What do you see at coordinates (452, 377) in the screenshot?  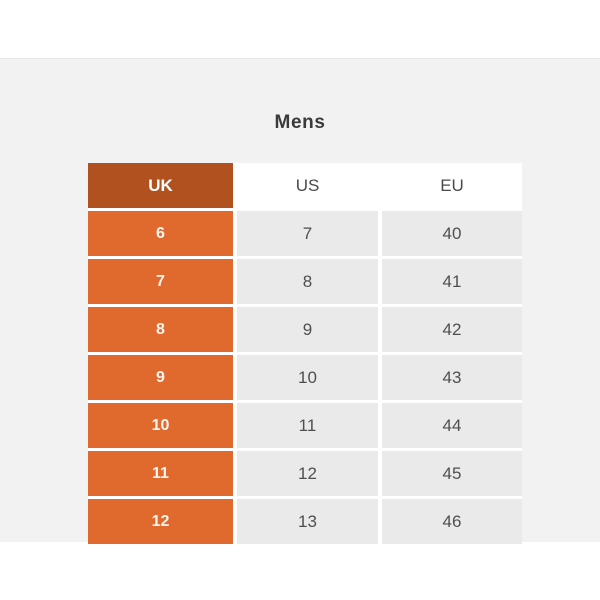 I see `eu-size-cell: 43` at bounding box center [452, 377].